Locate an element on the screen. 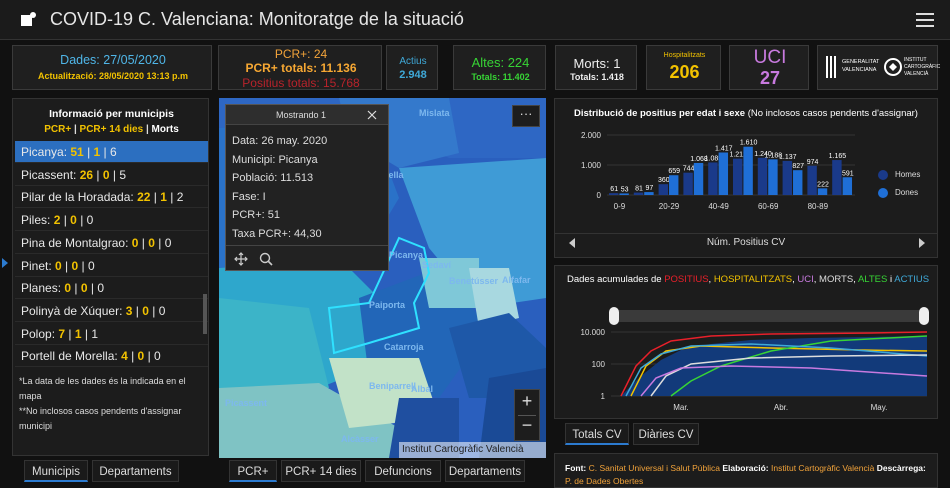 The height and width of the screenshot is (488, 950). legend-homes-swatch is located at coordinates (883, 175).